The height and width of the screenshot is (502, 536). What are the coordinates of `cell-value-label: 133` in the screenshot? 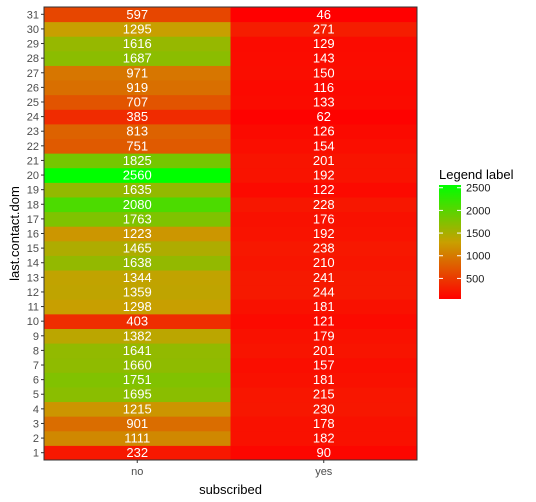 It's located at (324, 101).